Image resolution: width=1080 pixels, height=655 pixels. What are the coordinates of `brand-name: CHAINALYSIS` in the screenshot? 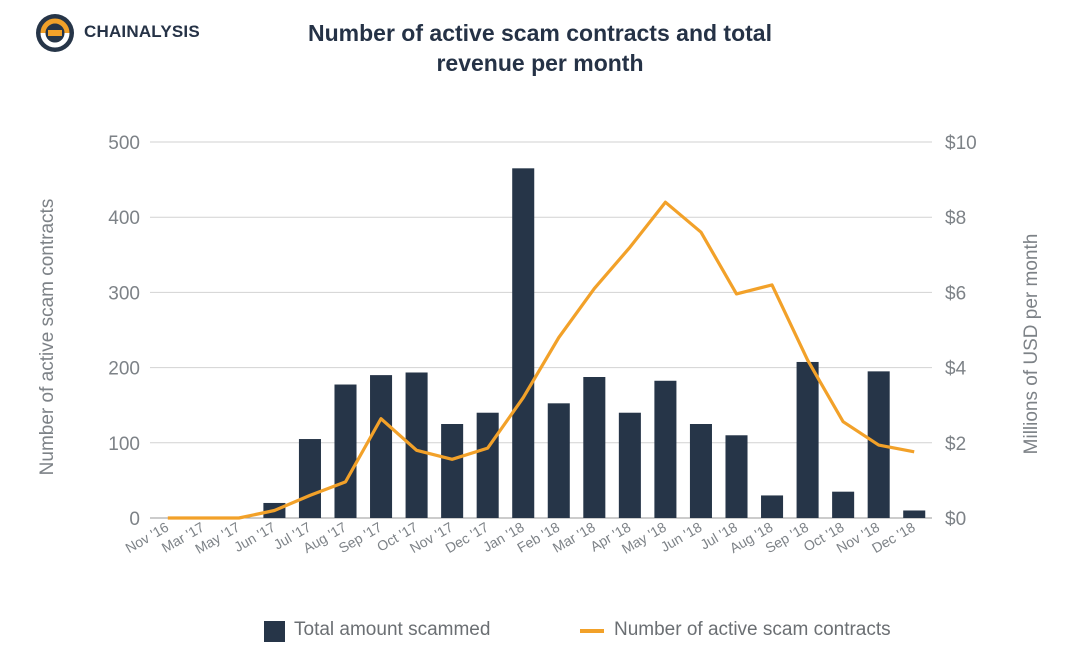 It's located at (142, 31).